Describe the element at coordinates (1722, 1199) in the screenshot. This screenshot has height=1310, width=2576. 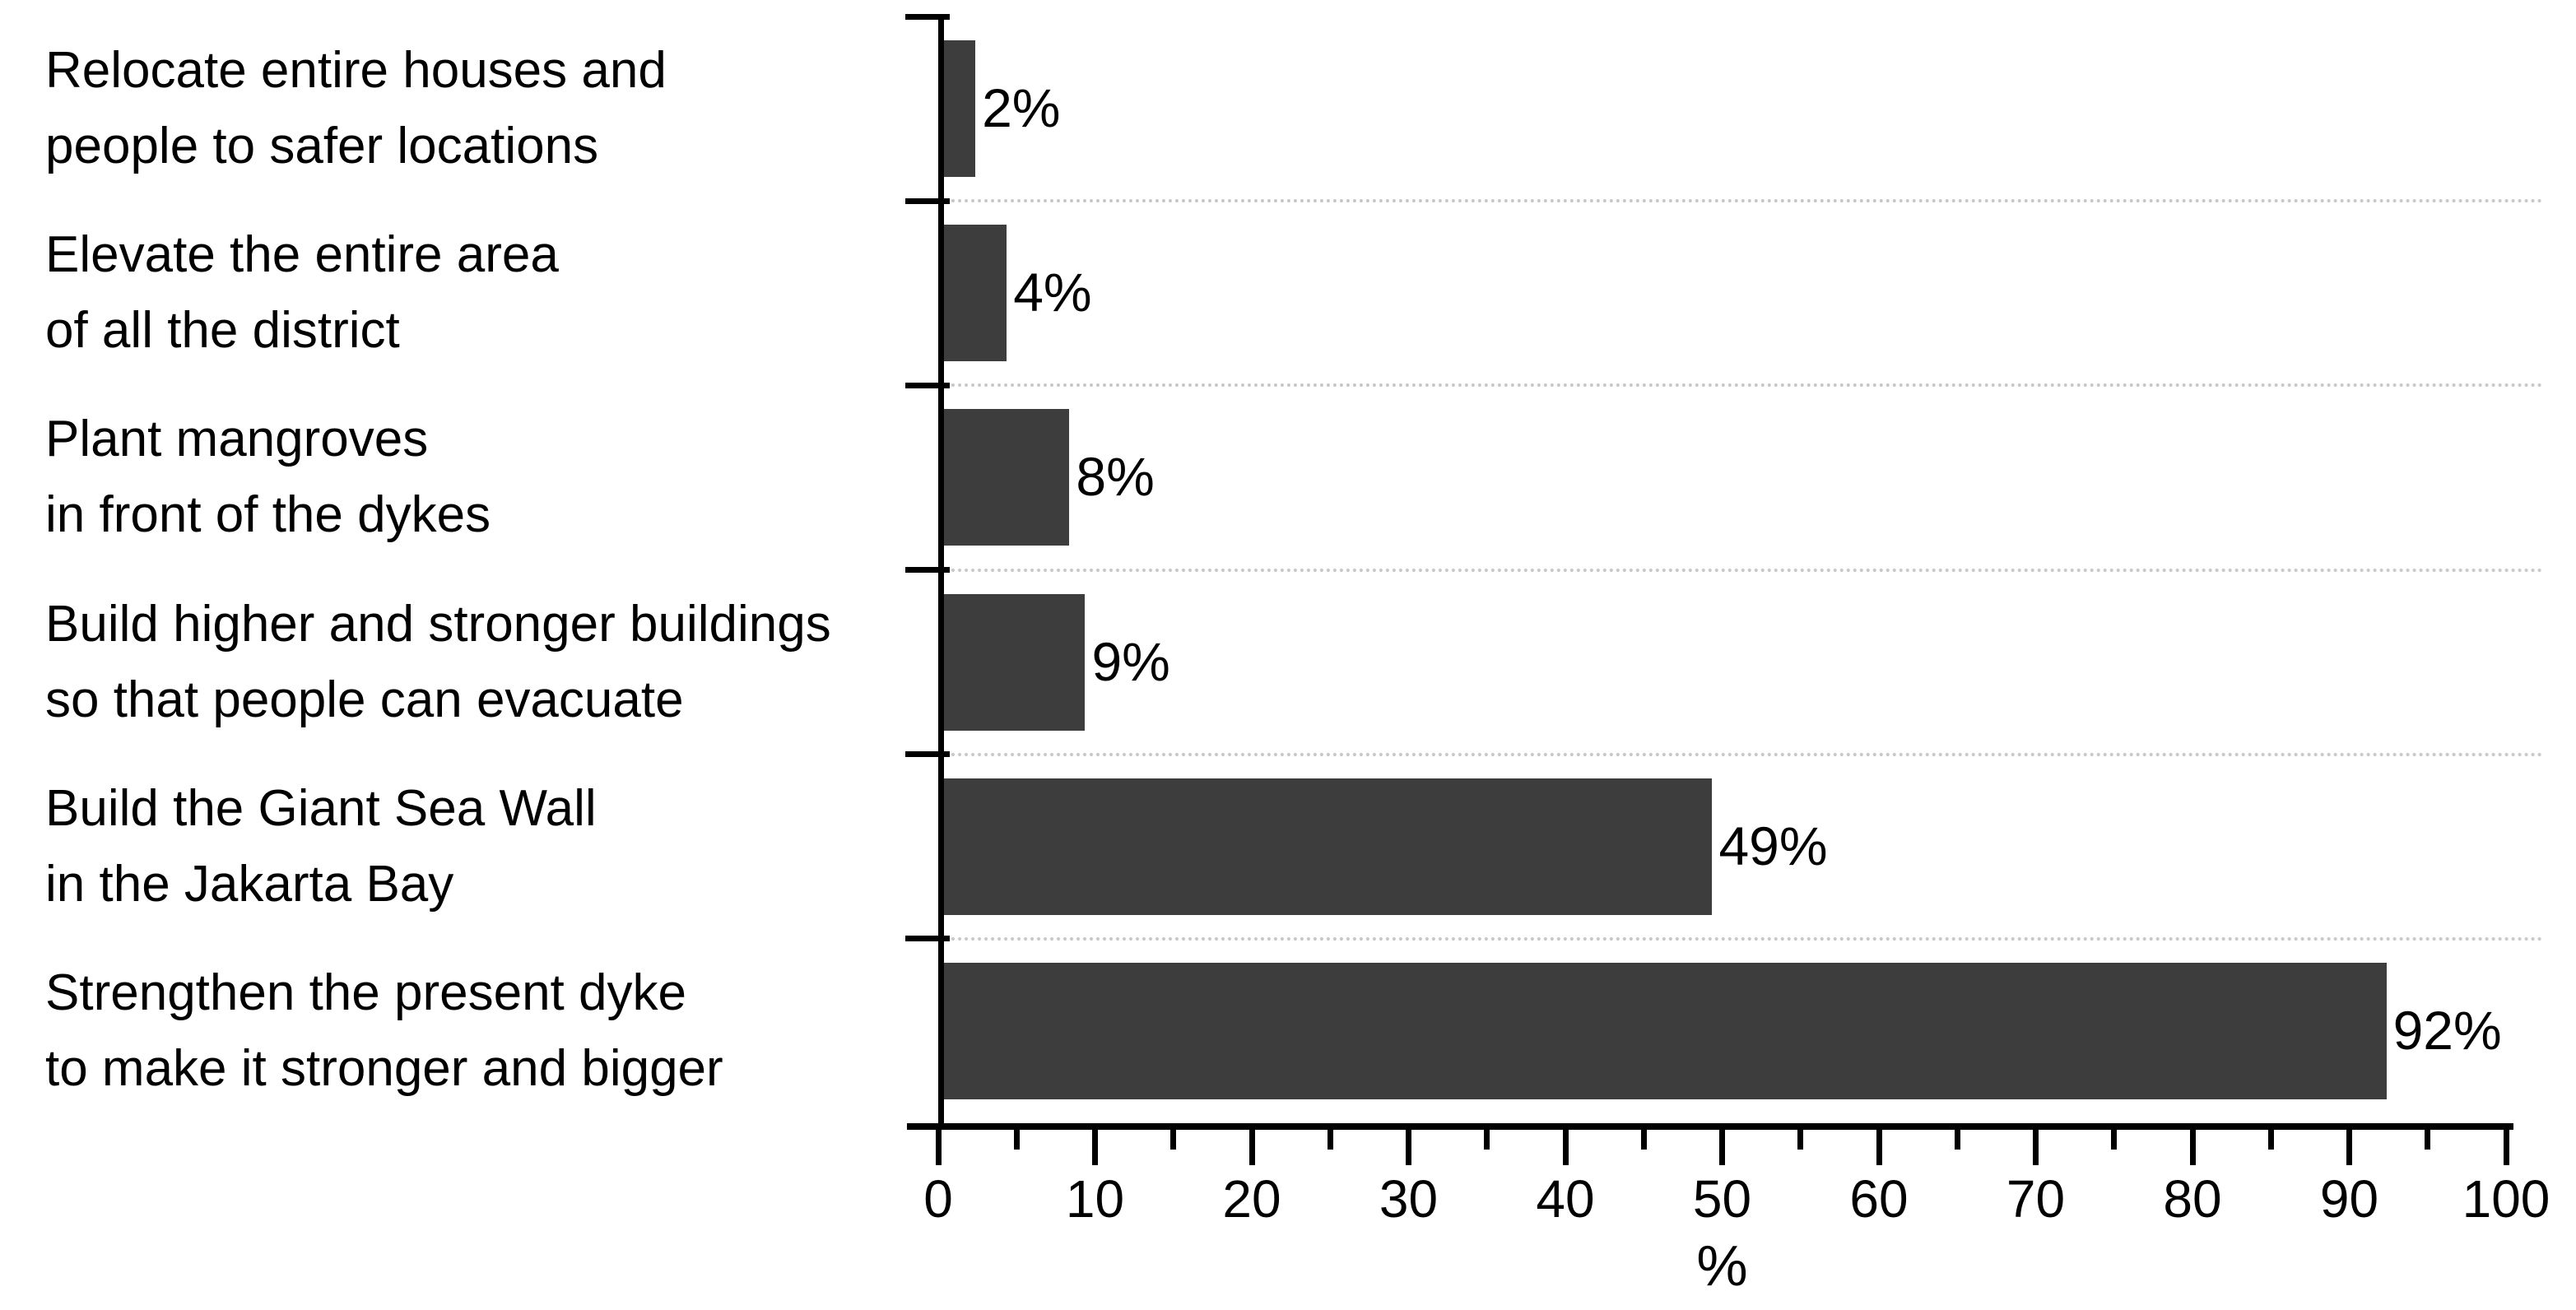
I see `x-axis-tick-label: 50` at that location.